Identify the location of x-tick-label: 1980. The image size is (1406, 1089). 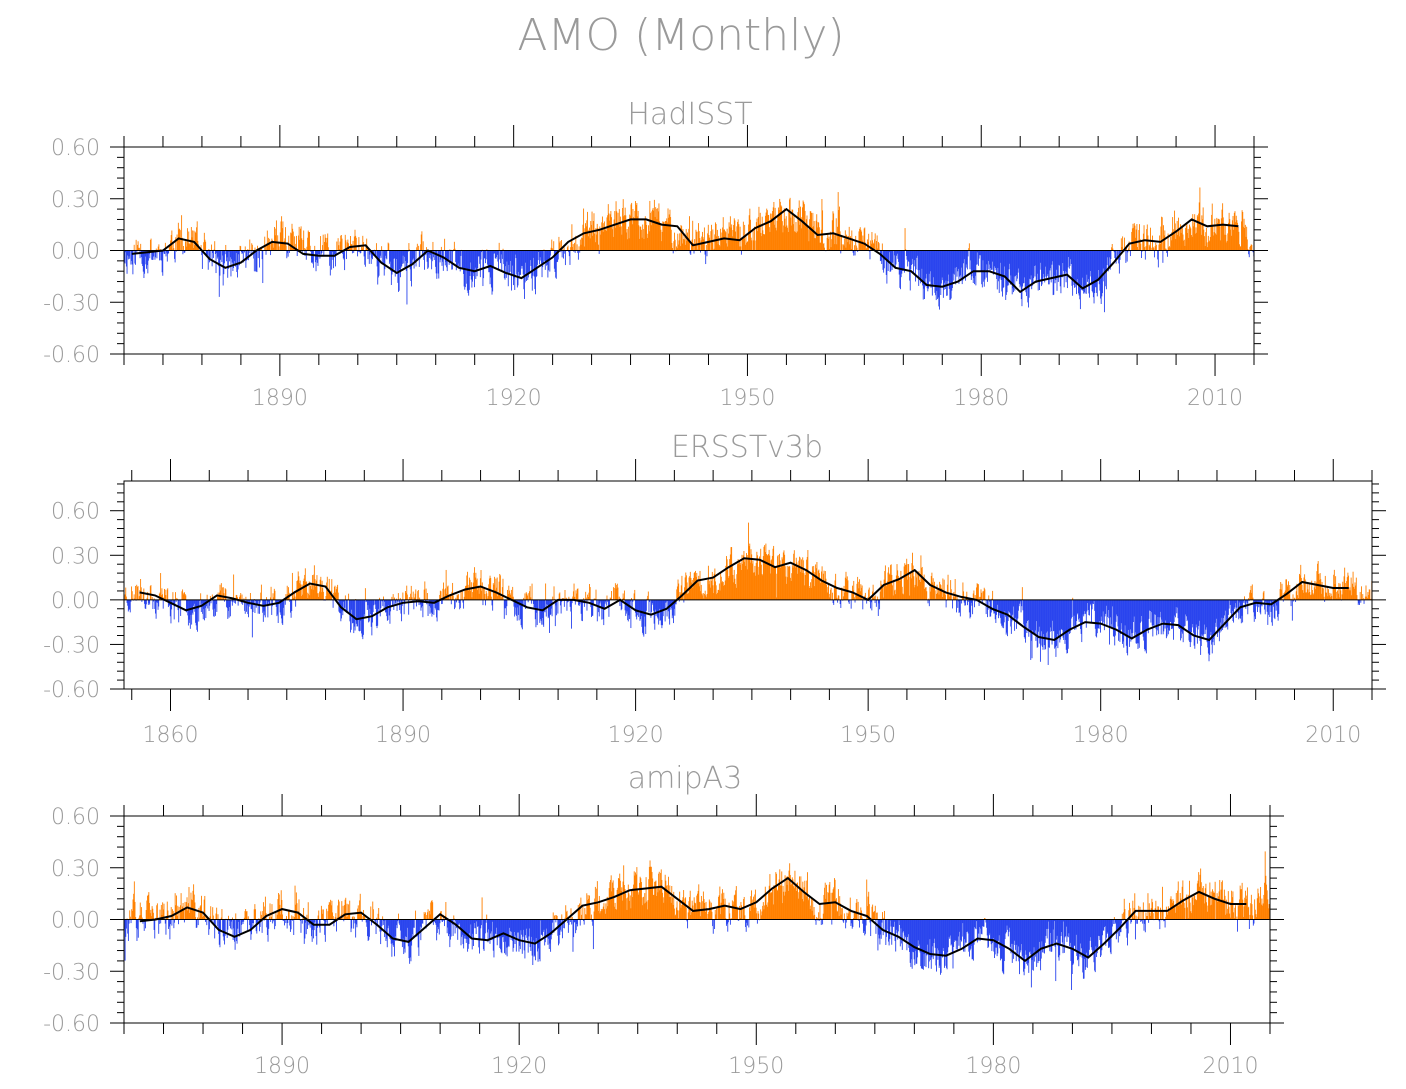
(981, 398).